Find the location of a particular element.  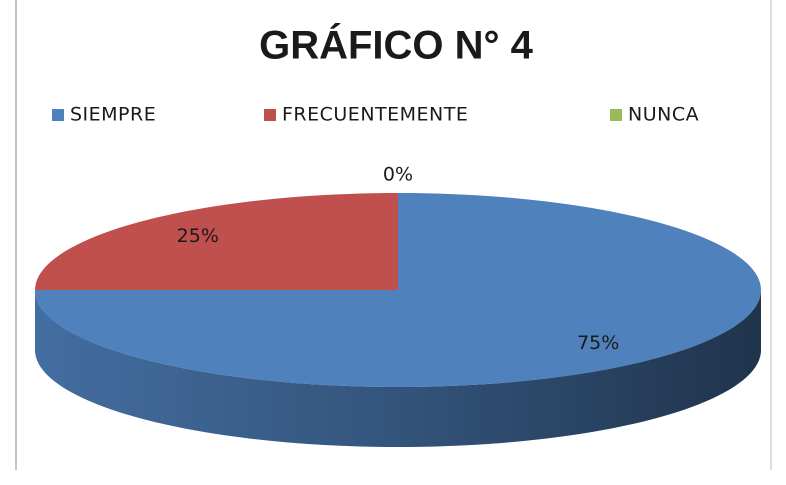

value-label: 0% is located at coordinates (398, 175).